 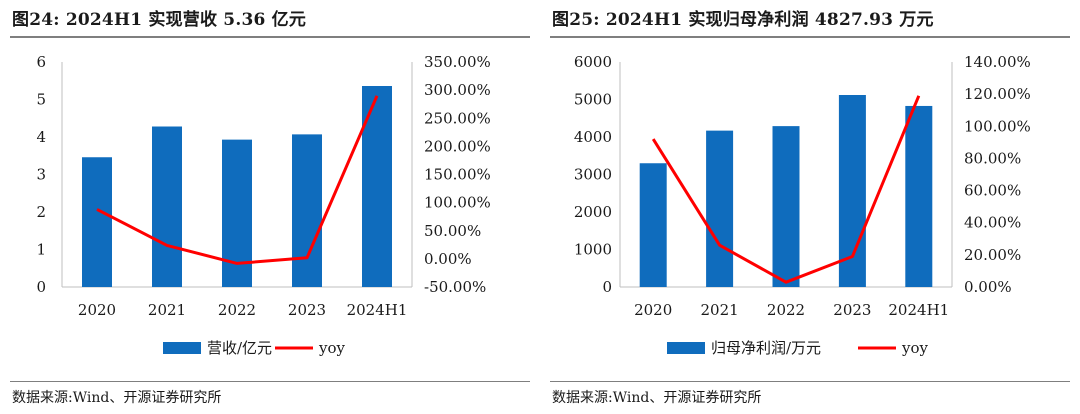 What do you see at coordinates (992, 191) in the screenshot?
I see `y2-tick-label: 60.00%` at bounding box center [992, 191].